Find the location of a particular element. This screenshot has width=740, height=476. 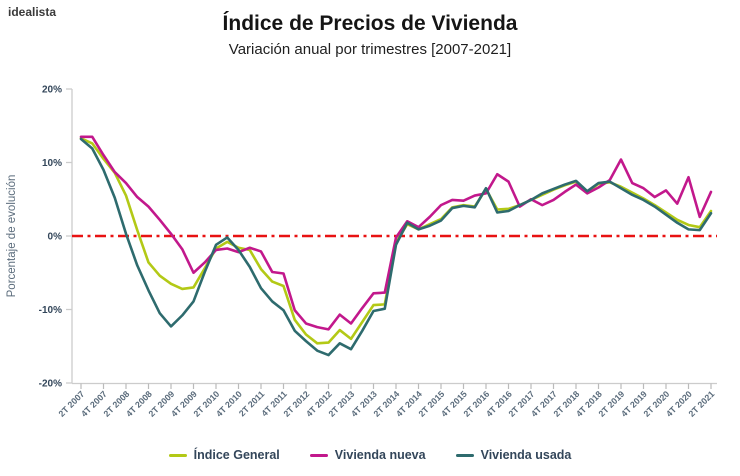

y-tick-label: 10% is located at coordinates (52, 163).